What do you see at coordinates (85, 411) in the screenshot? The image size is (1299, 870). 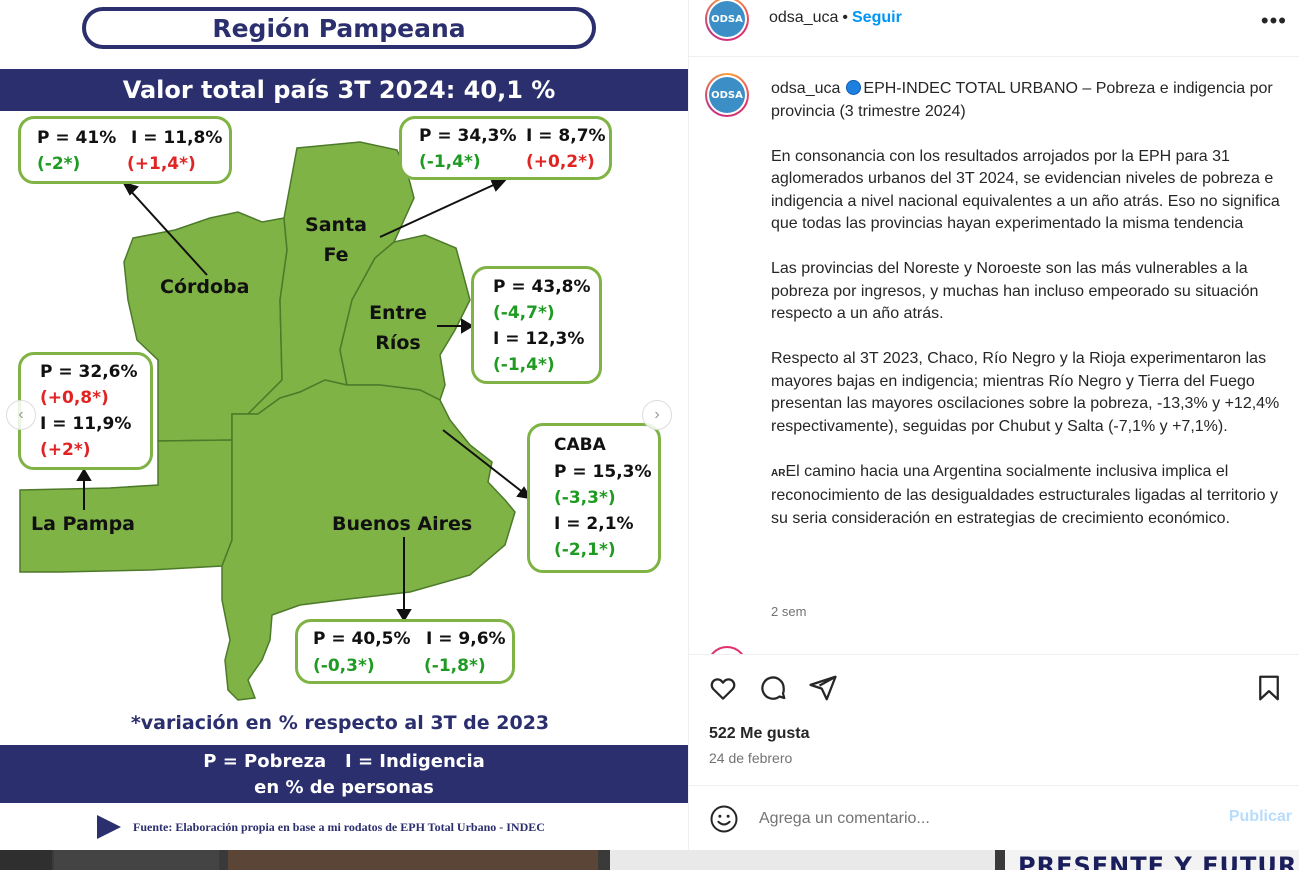 I see `callout-la-pampa: P = 32,6% (+0,8*) I = 11,9% (+2*)` at bounding box center [85, 411].